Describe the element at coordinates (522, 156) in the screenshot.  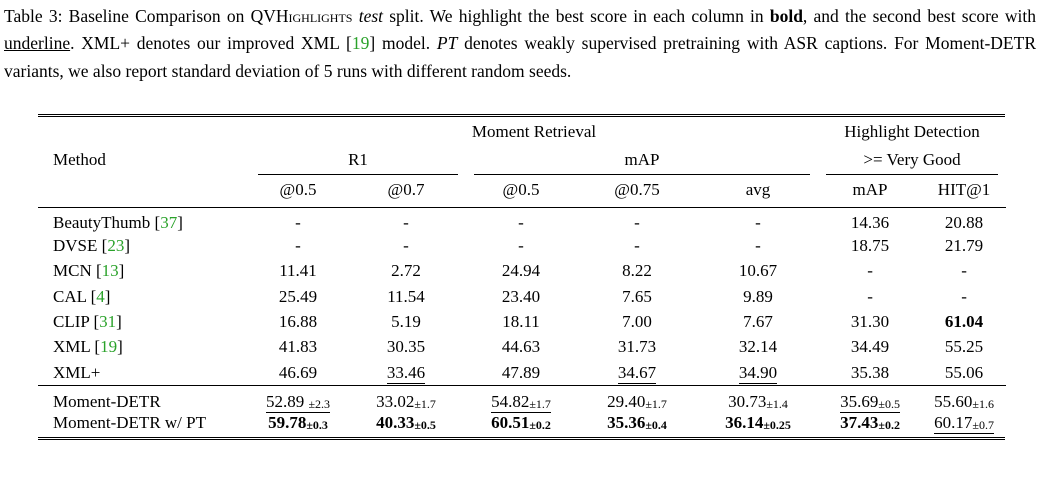
I see `header-subgroup-row: Method R1 mAP >= Very Good` at that location.